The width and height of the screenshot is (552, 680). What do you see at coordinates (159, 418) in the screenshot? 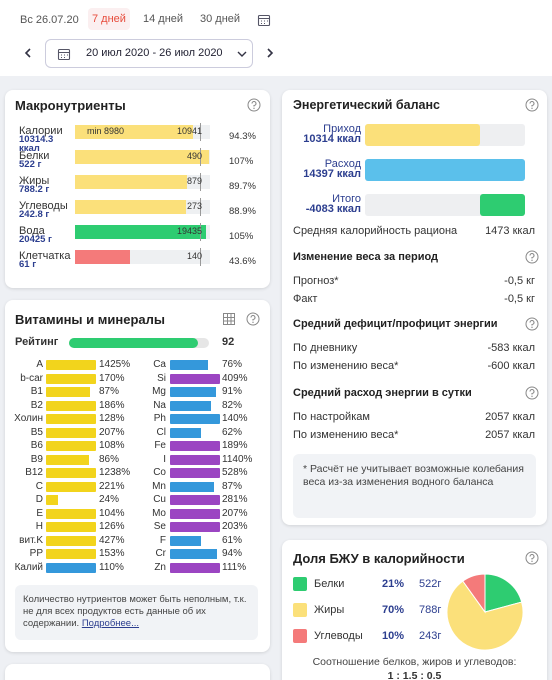
I see `nutrient-name: Ph` at bounding box center [159, 418].